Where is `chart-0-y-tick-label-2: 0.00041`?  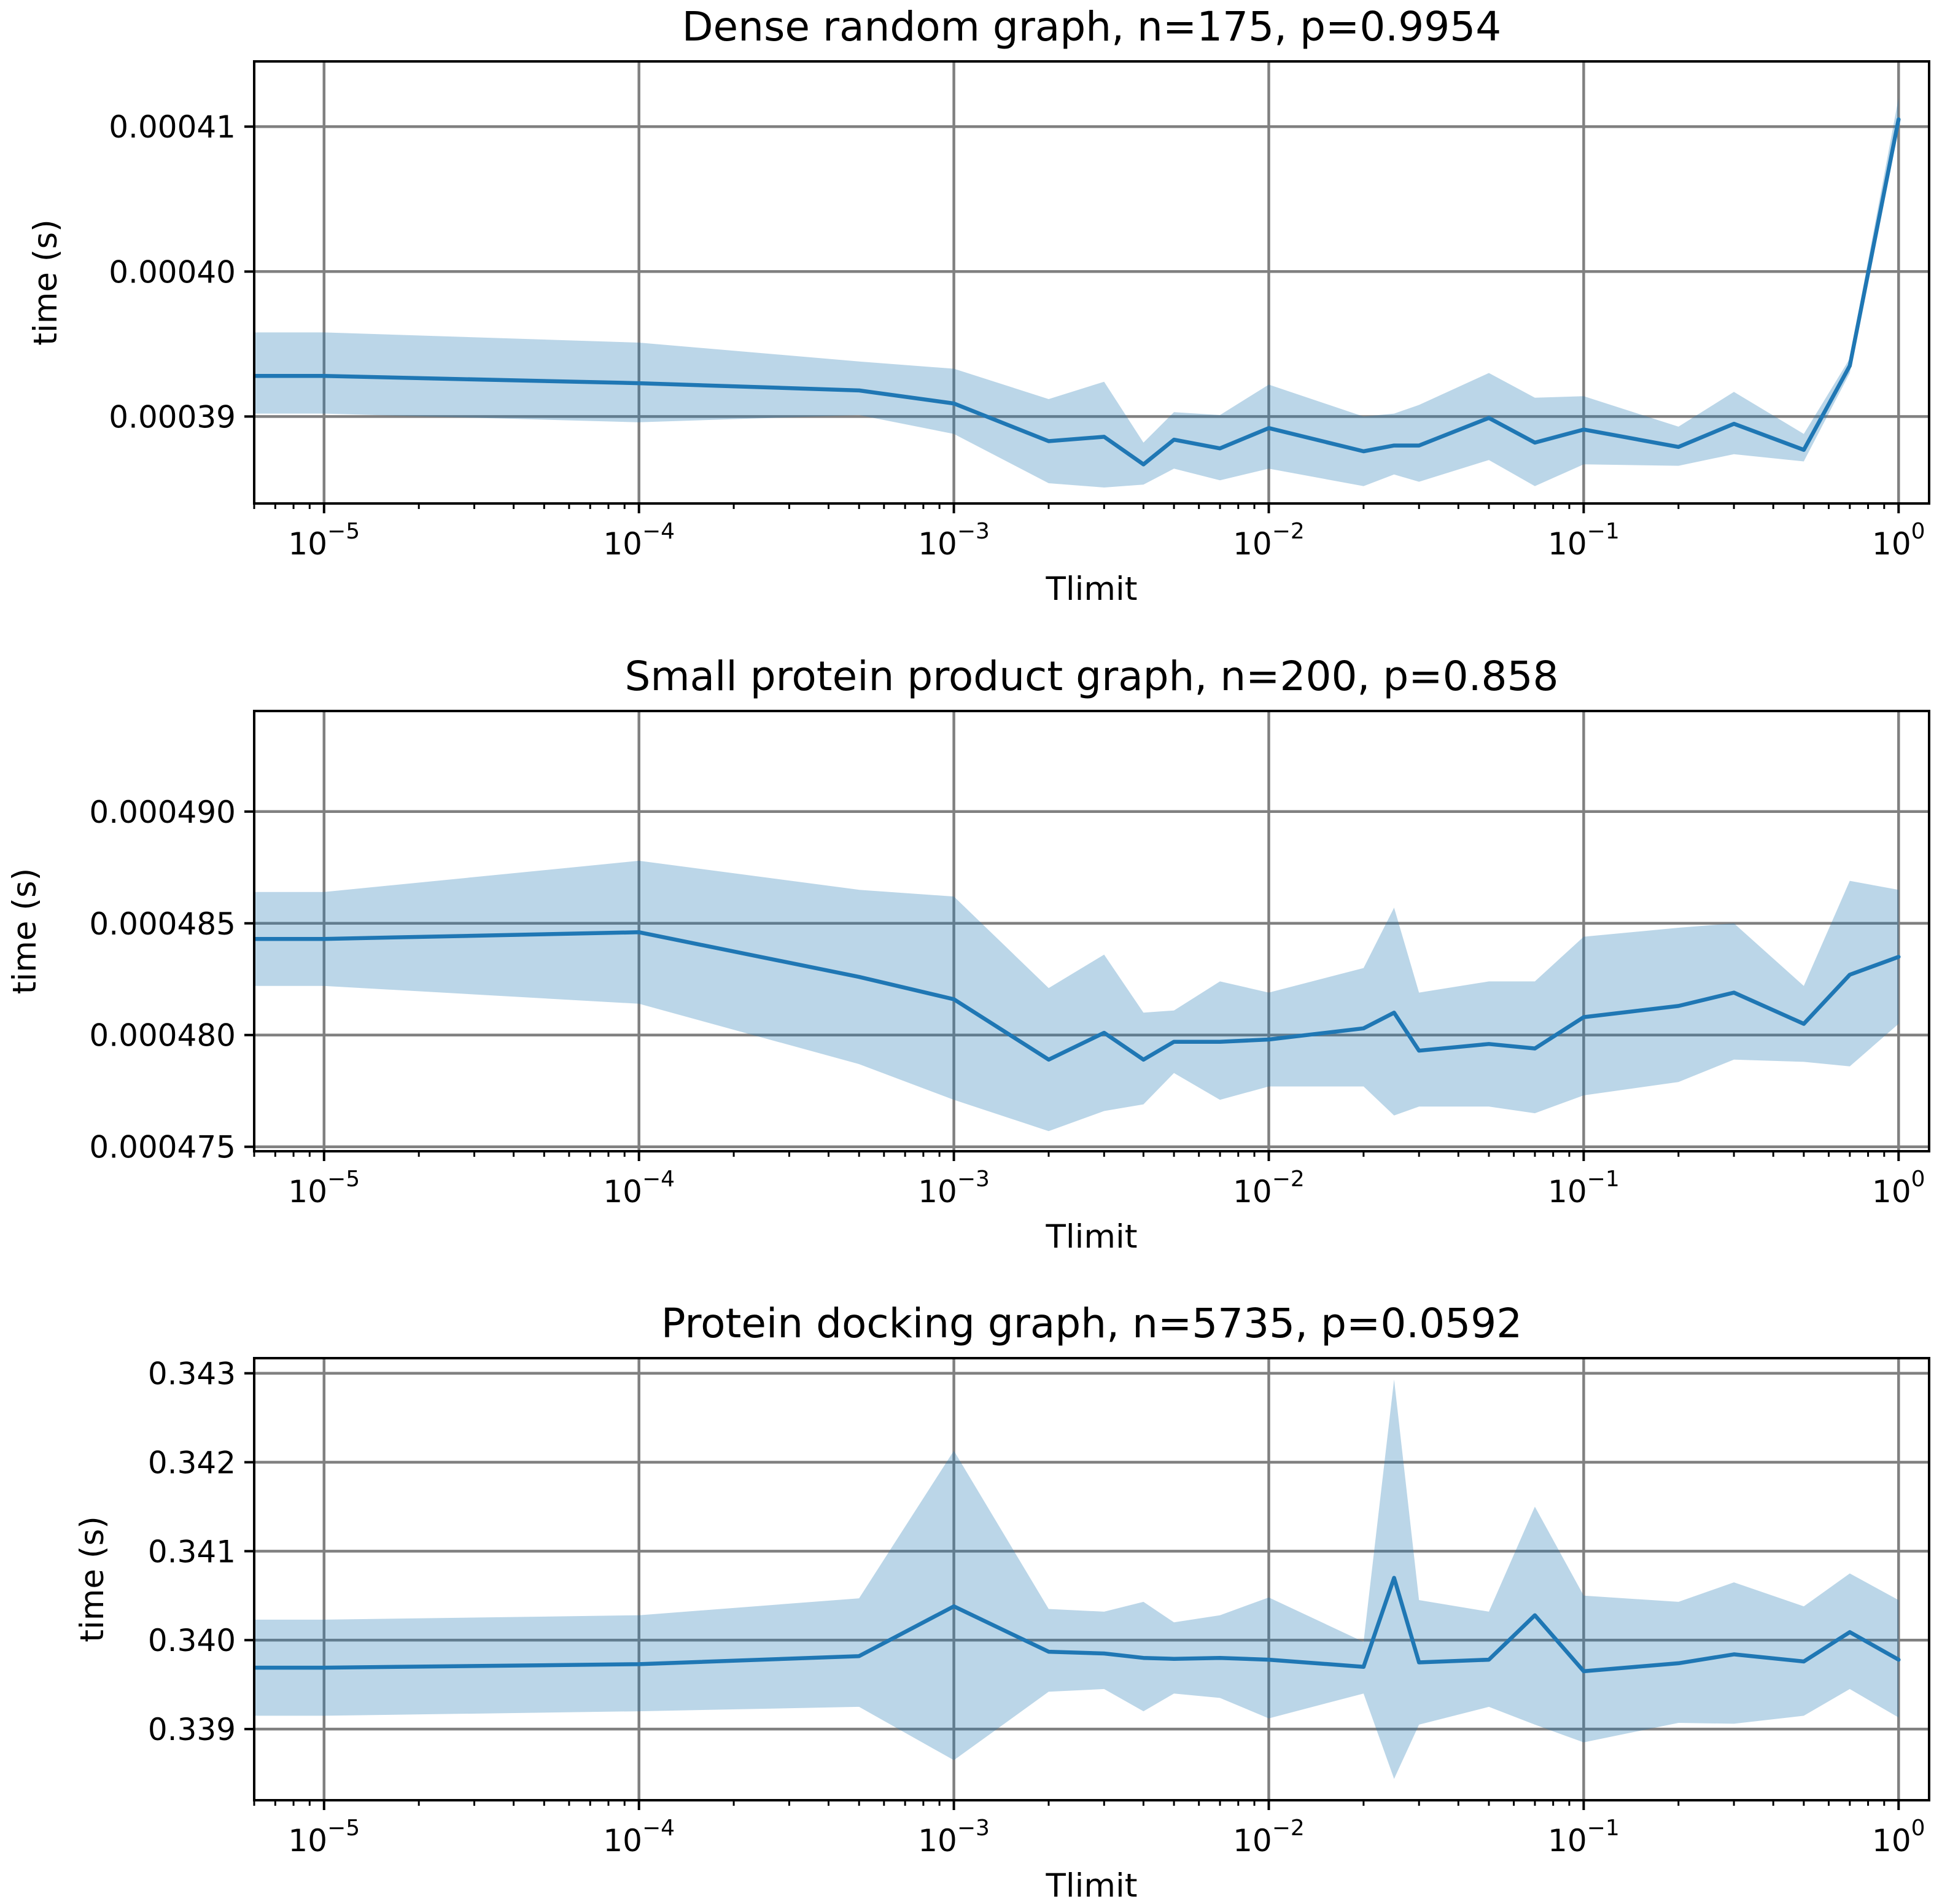 chart-0-y-tick-label-2: 0.00041 is located at coordinates (172, 127).